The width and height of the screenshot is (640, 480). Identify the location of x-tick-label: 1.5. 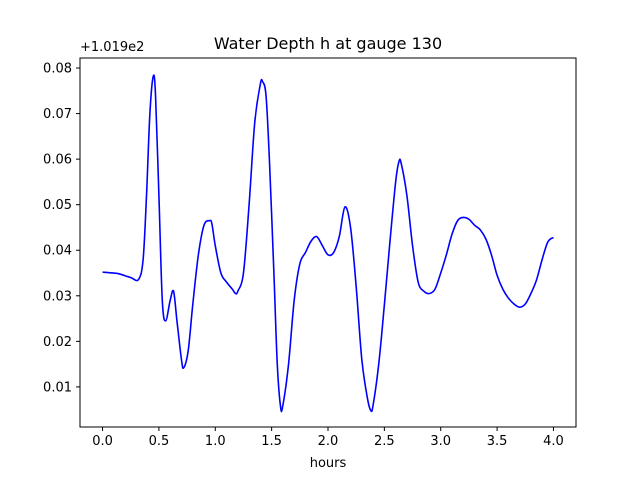
(271, 441).